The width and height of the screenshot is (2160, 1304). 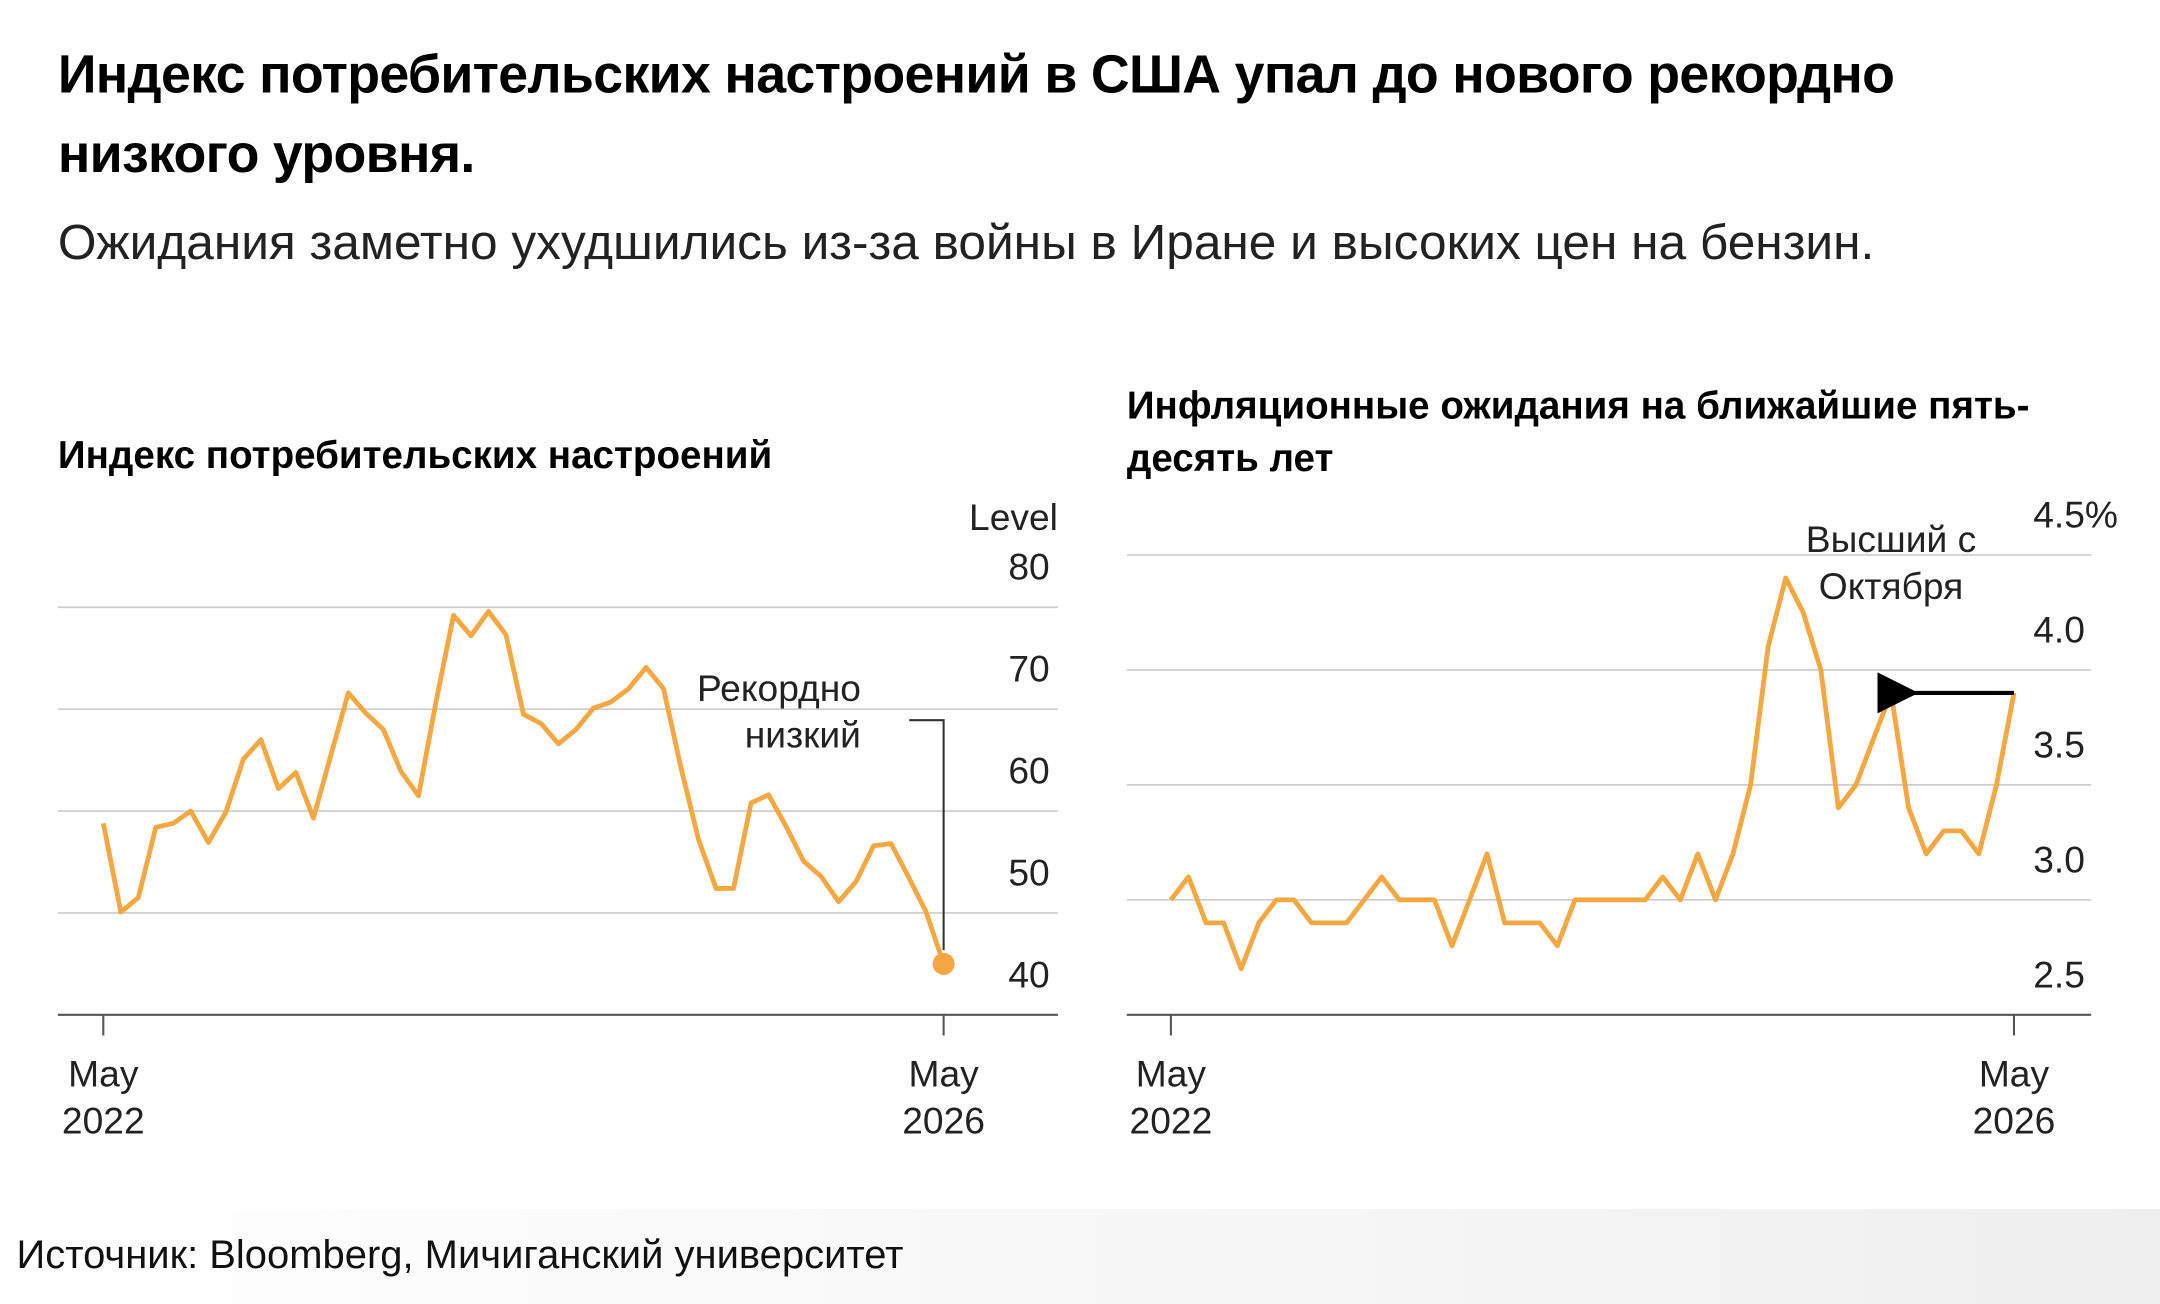 What do you see at coordinates (2075, 514) in the screenshot?
I see `y-tick-label: 4.5%` at bounding box center [2075, 514].